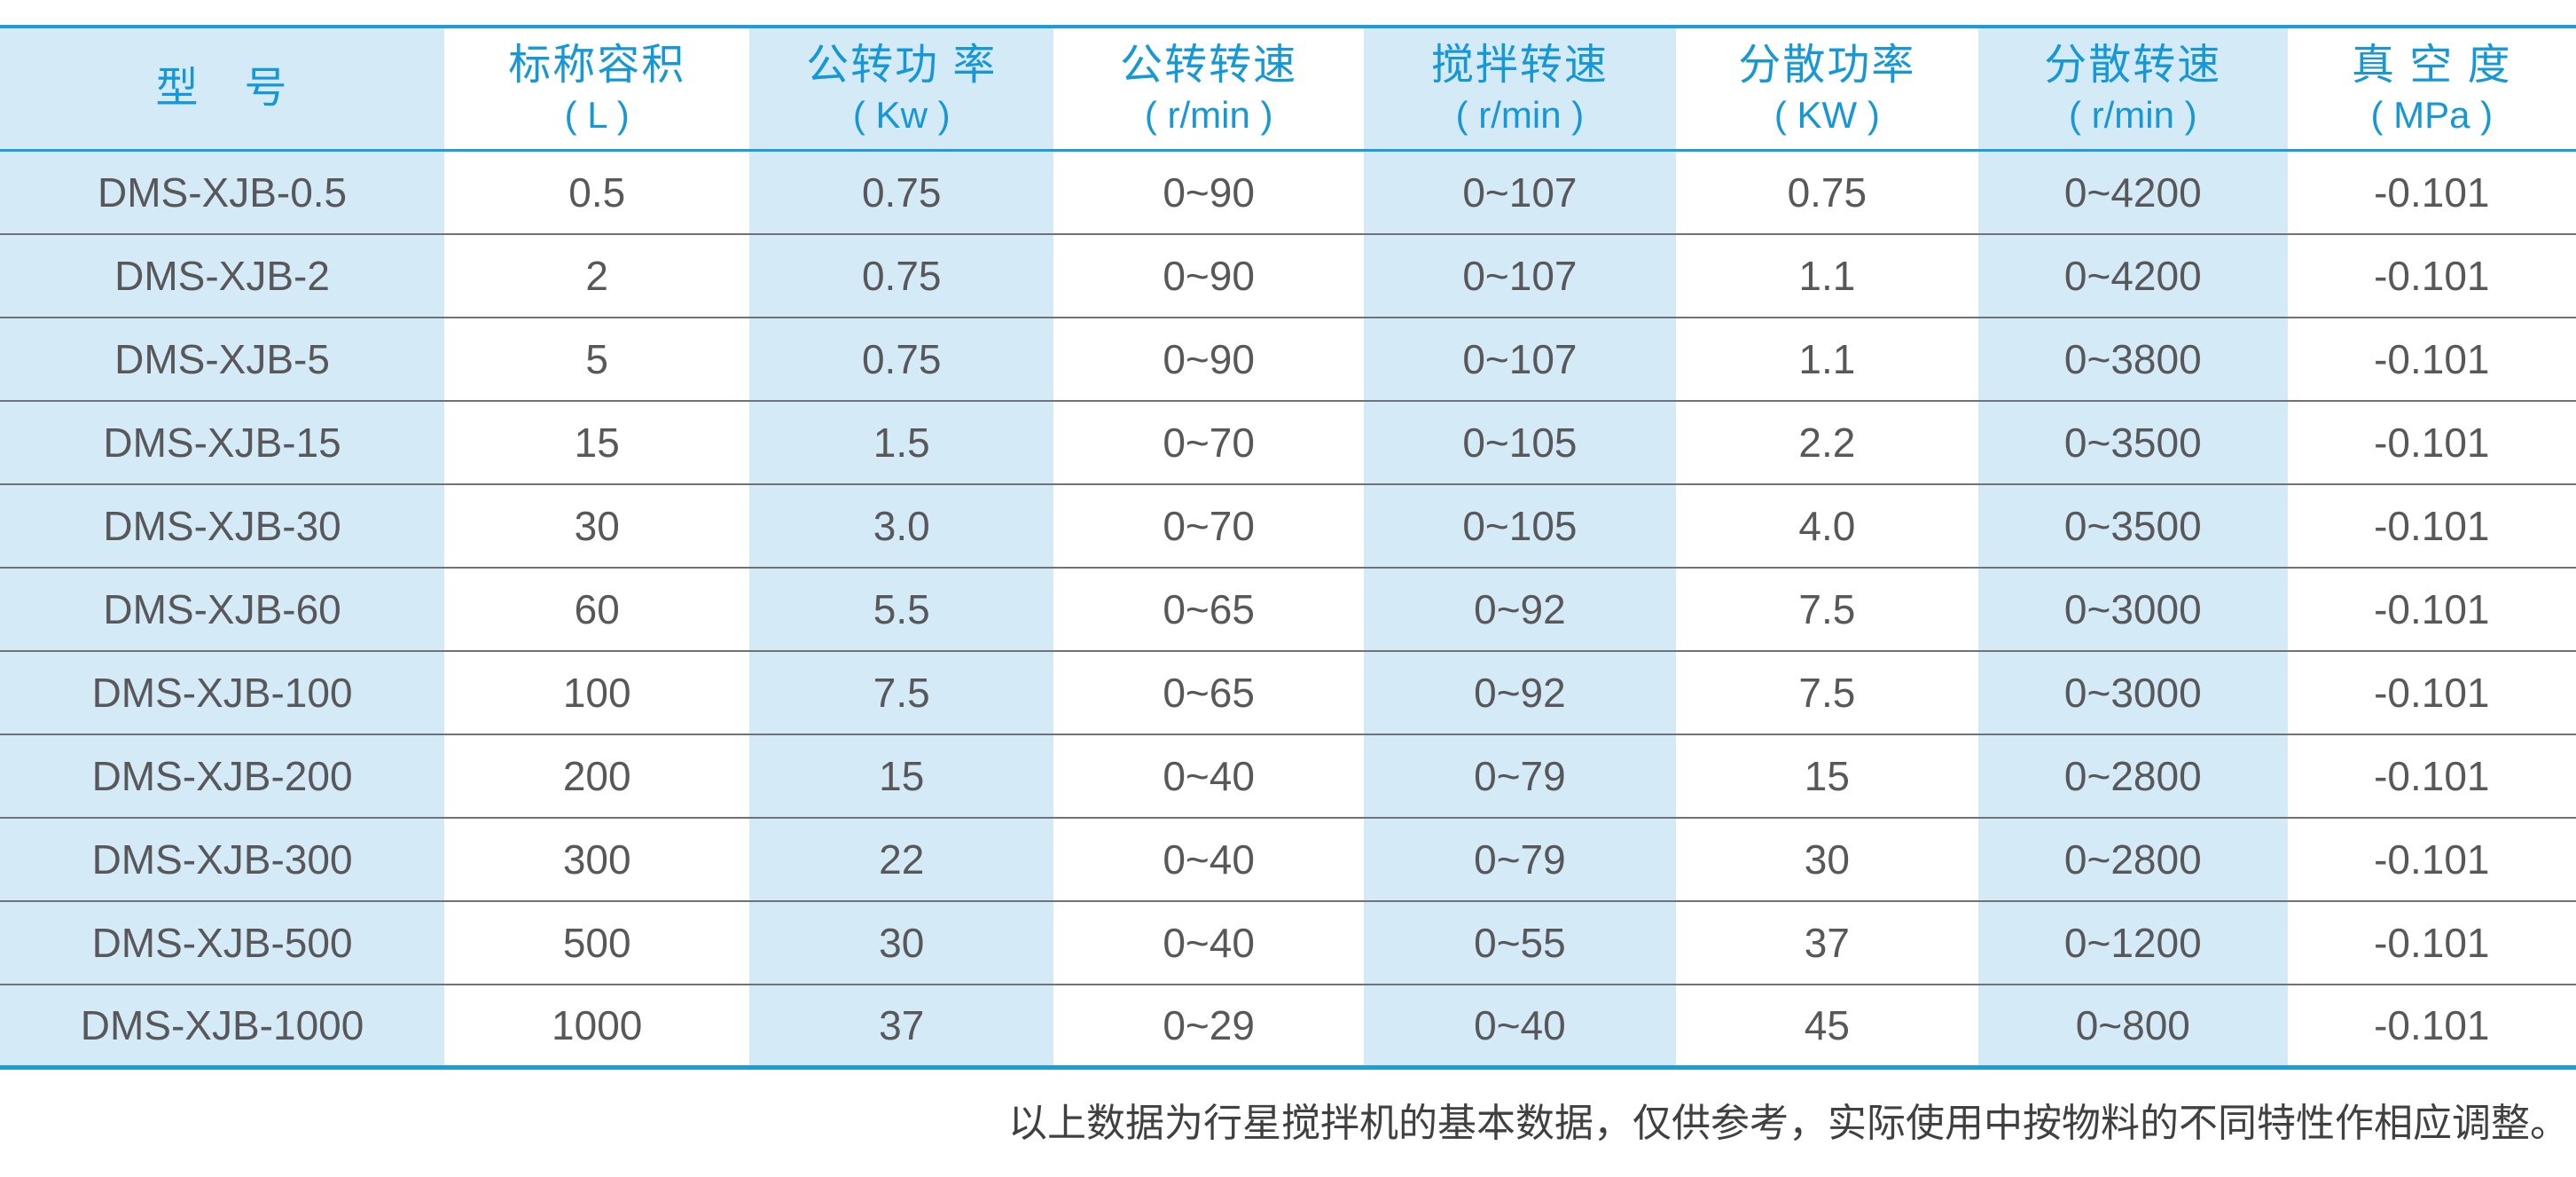  Describe the element at coordinates (1209, 525) in the screenshot. I see `table-cell: 0~70` at that location.